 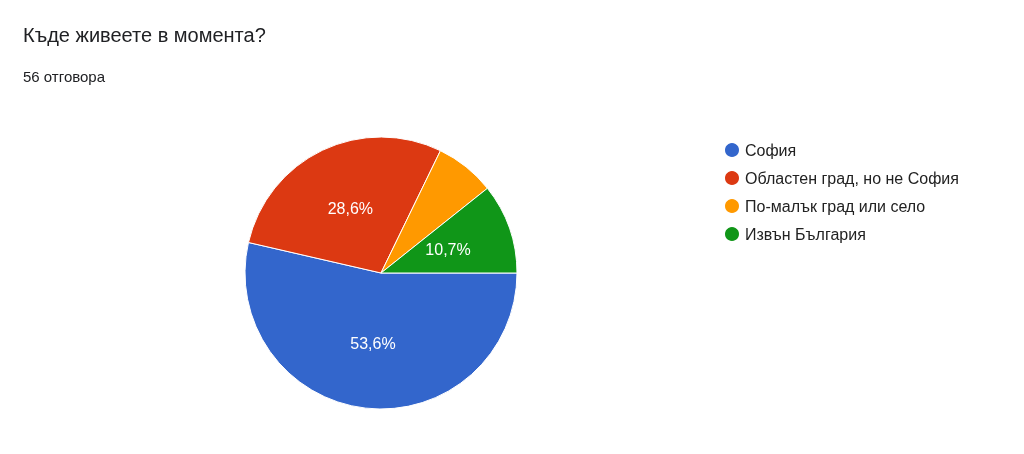 I want to click on data-label: 28,6%, so click(x=350, y=209).